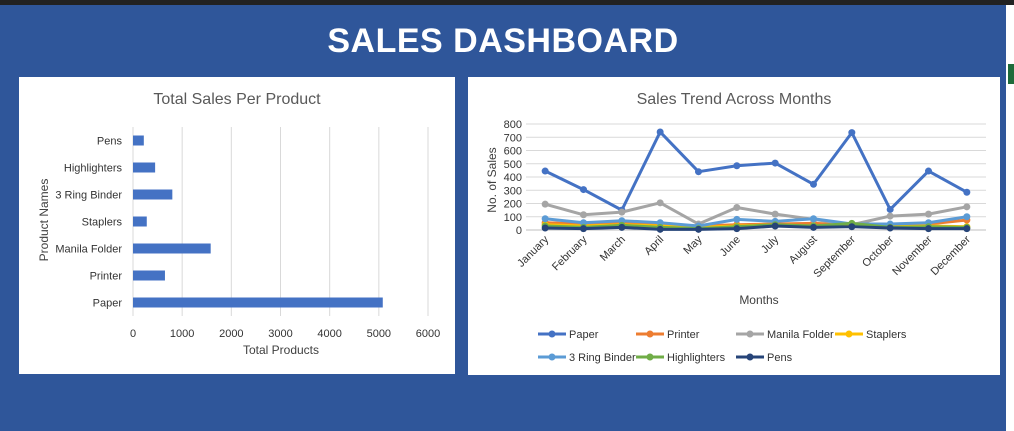 This screenshot has width=1014, height=431. I want to click on line-y-tick-label: 600, so click(513, 152).